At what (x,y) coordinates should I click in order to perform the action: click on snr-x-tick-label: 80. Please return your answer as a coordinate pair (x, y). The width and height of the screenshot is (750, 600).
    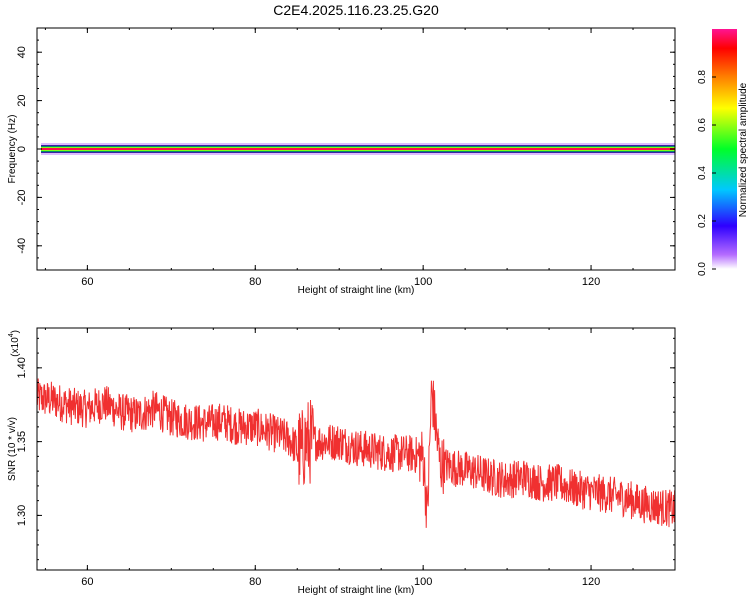
    Looking at the image, I should click on (255, 582).